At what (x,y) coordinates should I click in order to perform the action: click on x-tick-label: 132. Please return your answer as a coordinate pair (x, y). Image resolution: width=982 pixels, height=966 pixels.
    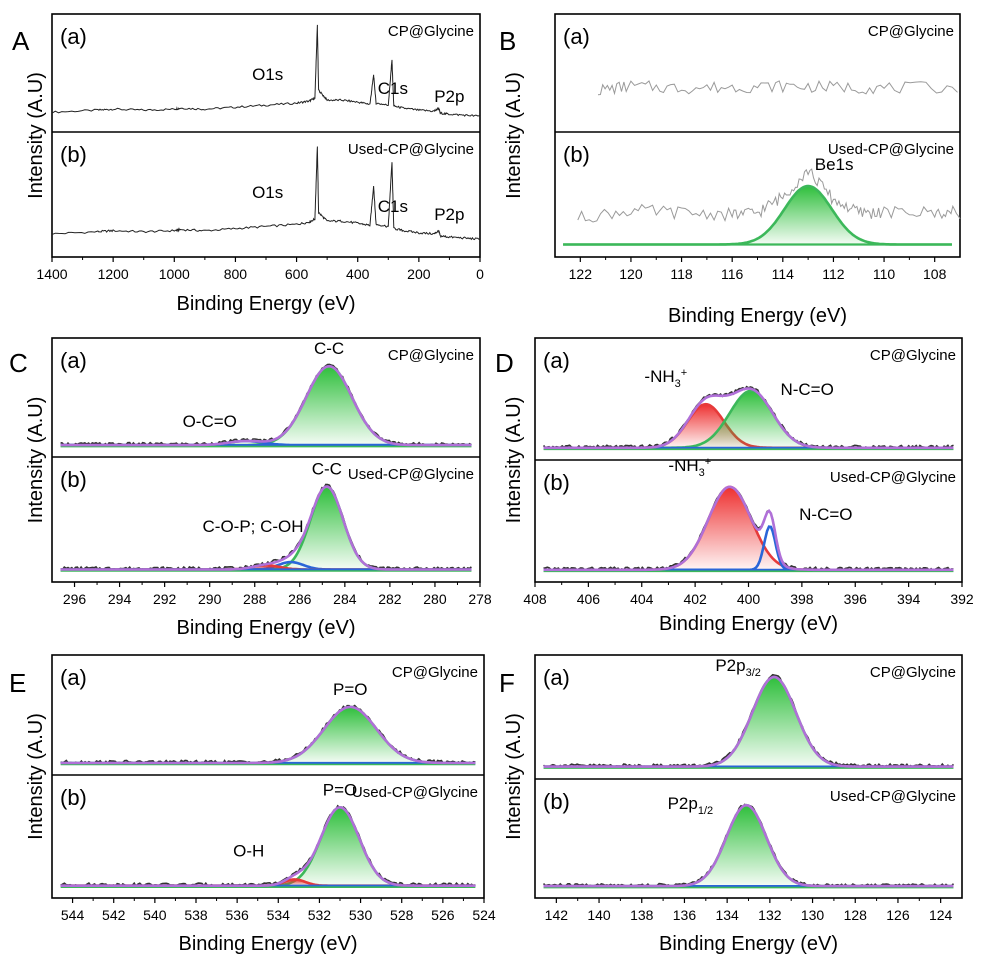
    Looking at the image, I should click on (770, 915).